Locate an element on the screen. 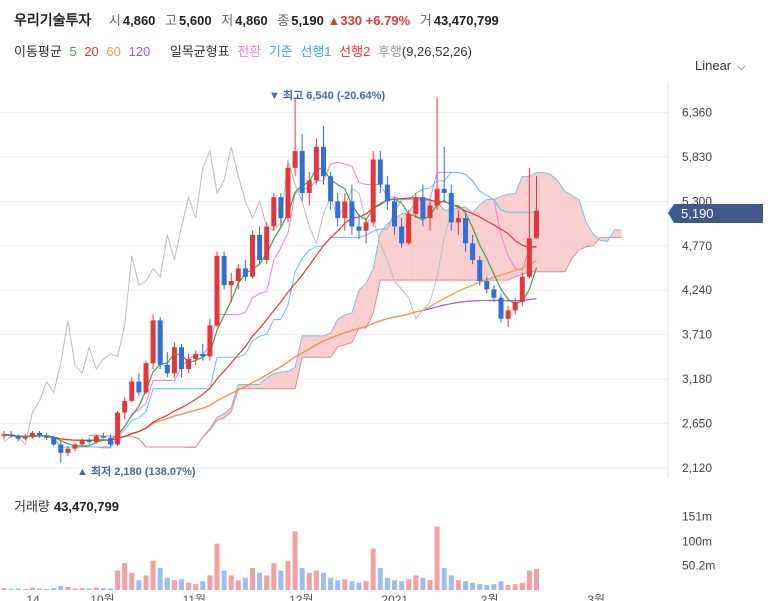 Image resolution: width=776 pixels, height=601 pixels. price-tick: 3,180 is located at coordinates (697, 379).